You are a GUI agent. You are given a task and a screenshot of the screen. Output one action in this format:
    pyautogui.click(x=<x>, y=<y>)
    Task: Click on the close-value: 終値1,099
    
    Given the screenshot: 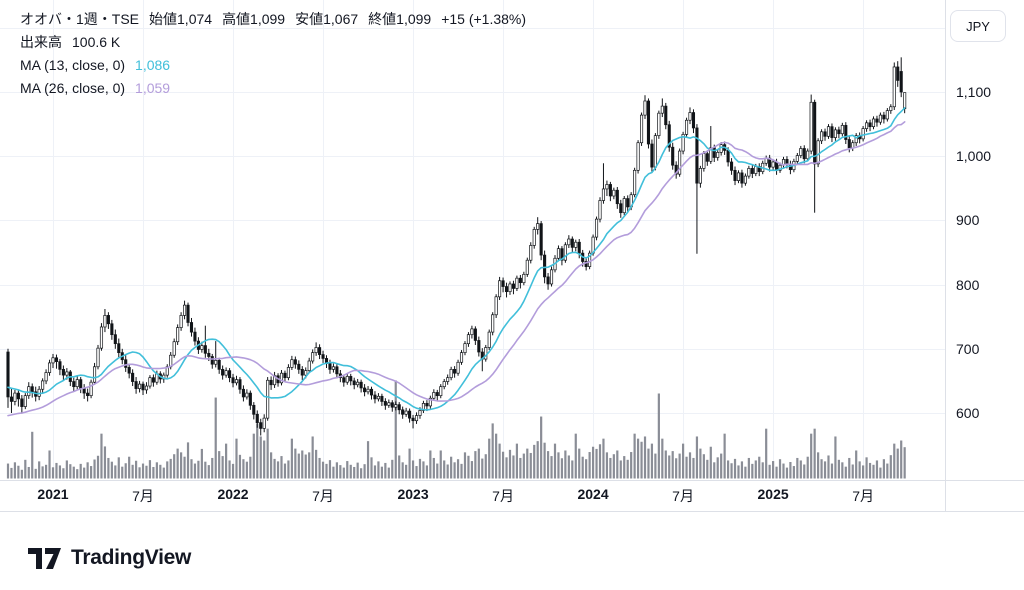 What is the action you would take?
    pyautogui.click(x=400, y=19)
    